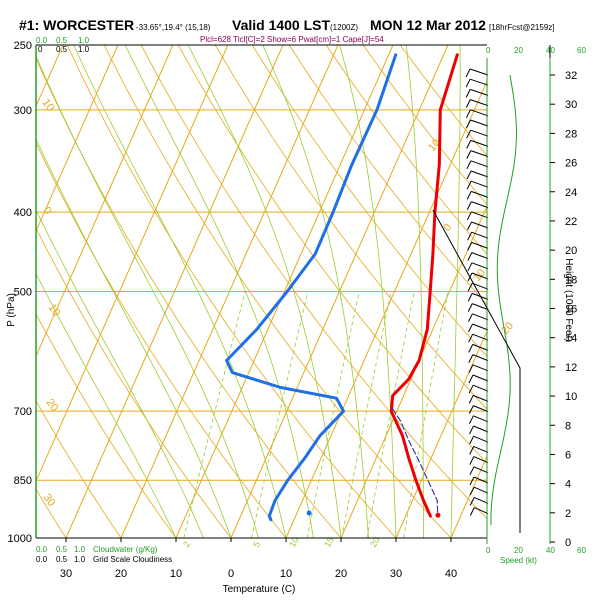 This screenshot has height=600, width=600. I want to click on pressure-tick-1000: 1000, so click(20, 539).